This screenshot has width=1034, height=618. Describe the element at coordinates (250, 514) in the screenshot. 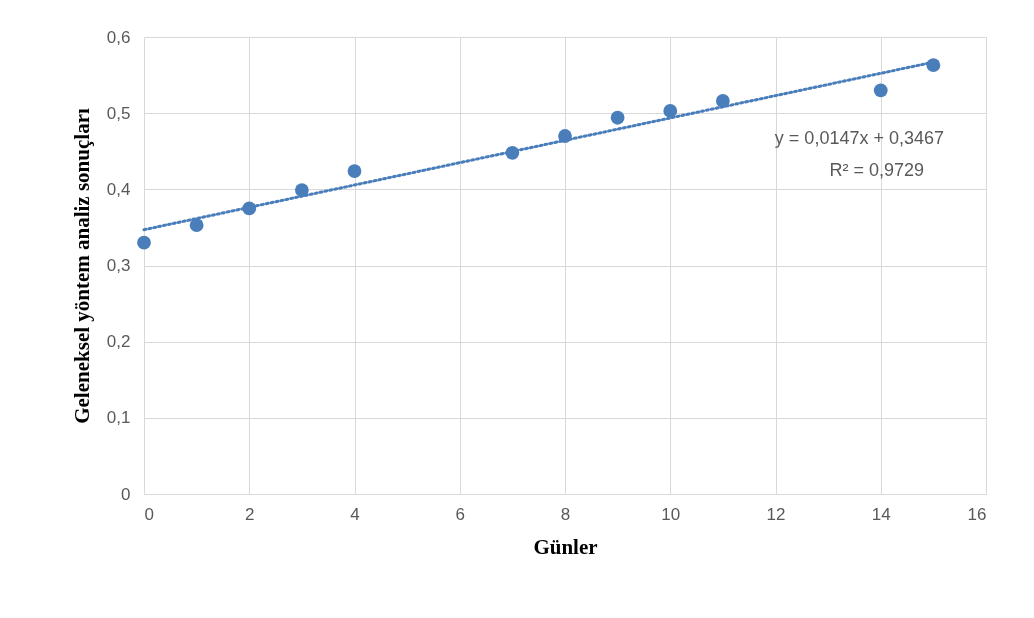

I see `x-tick-label: 2` at that location.